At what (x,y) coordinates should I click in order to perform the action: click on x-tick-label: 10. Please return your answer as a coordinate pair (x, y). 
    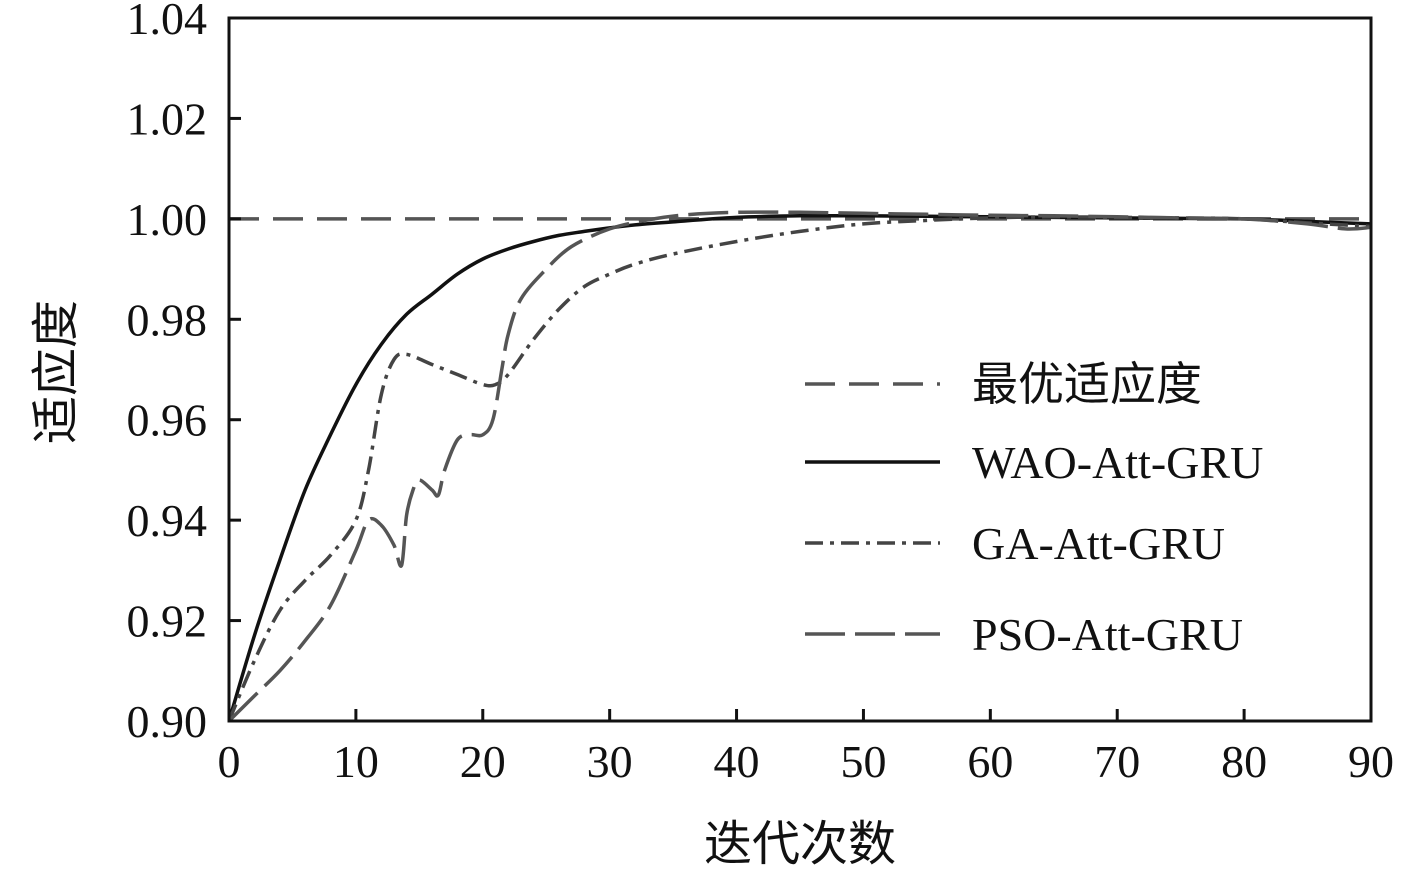
    Looking at the image, I should click on (356, 761).